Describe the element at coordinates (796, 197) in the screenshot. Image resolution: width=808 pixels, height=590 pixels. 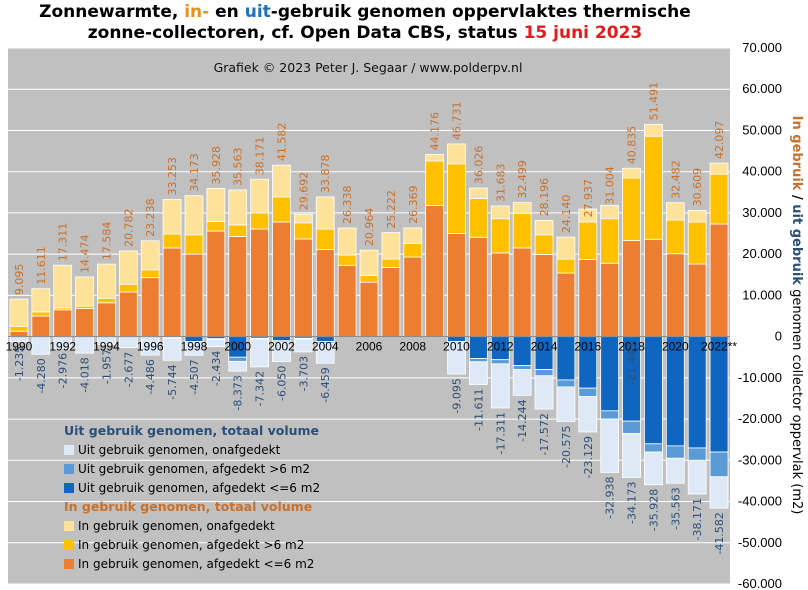
I see `y-label-sep: /` at that location.